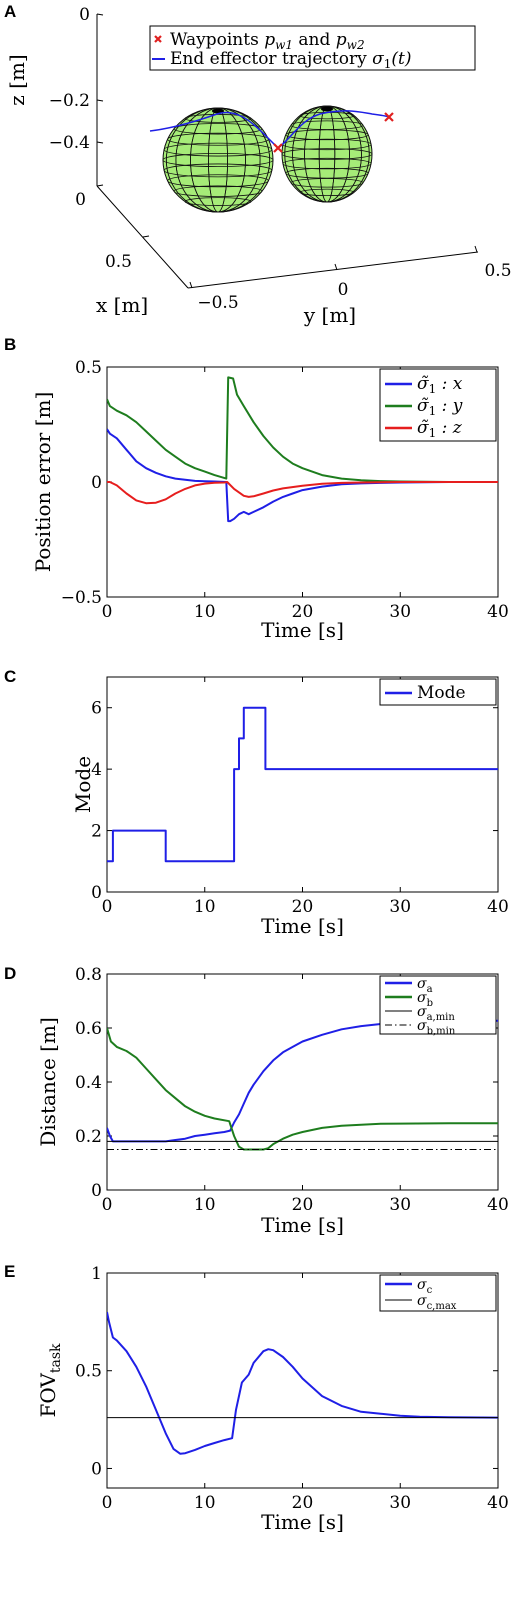  Describe the element at coordinates (449, 406) in the screenshot. I see `legend-rest: : y` at that location.